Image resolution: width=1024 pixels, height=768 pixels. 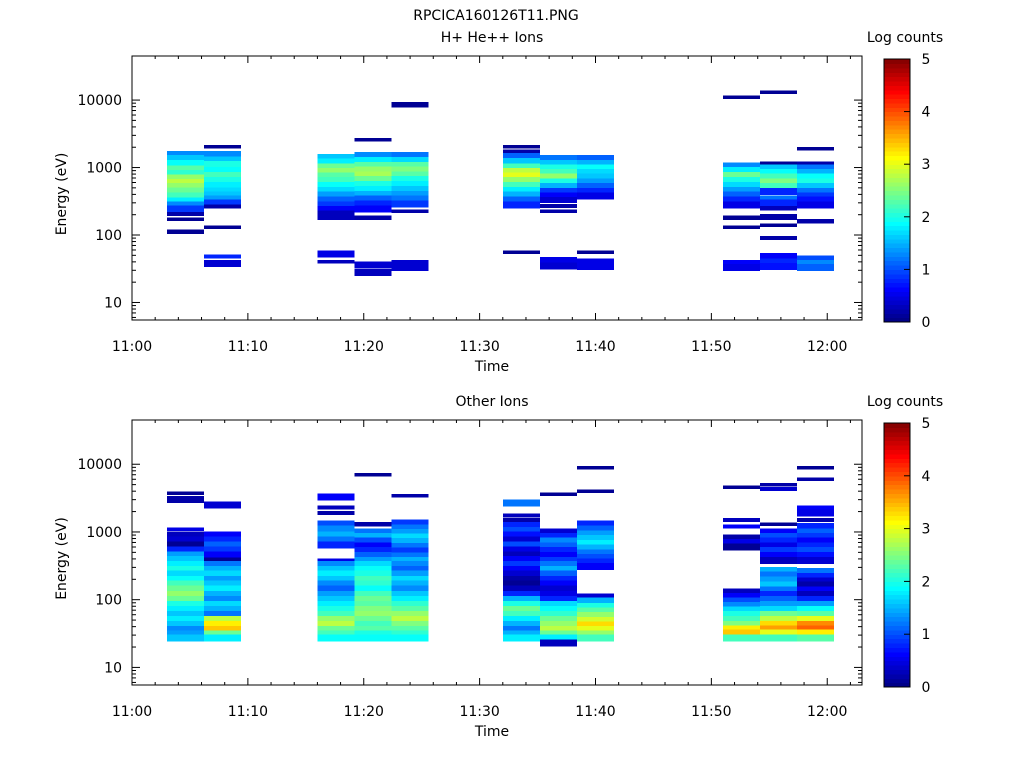 What do you see at coordinates (108, 236) in the screenshot?
I see `y-tick-label: 100` at bounding box center [108, 236].